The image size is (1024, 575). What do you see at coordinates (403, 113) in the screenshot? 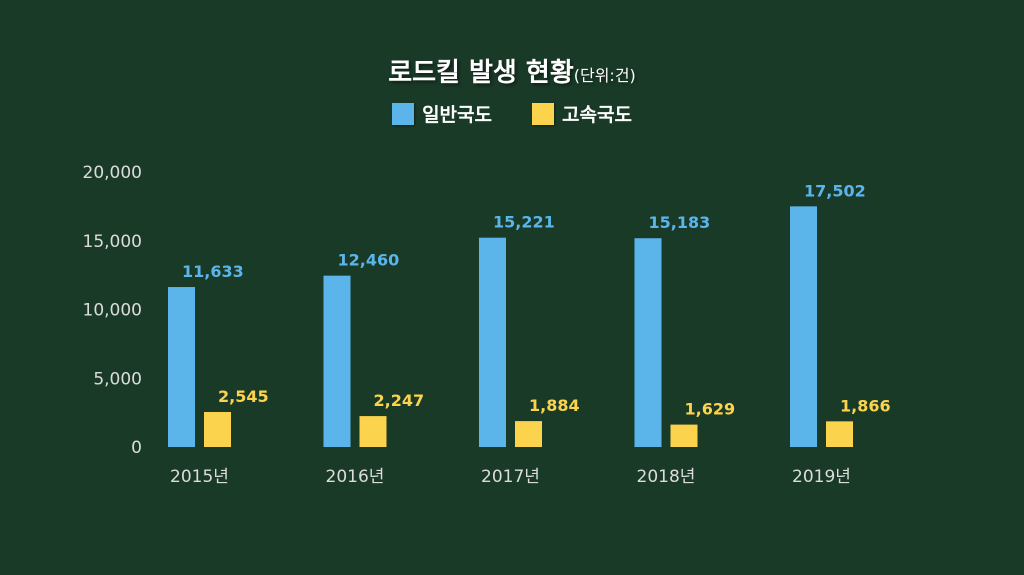
I see `legend-swatch-general` at bounding box center [403, 113].